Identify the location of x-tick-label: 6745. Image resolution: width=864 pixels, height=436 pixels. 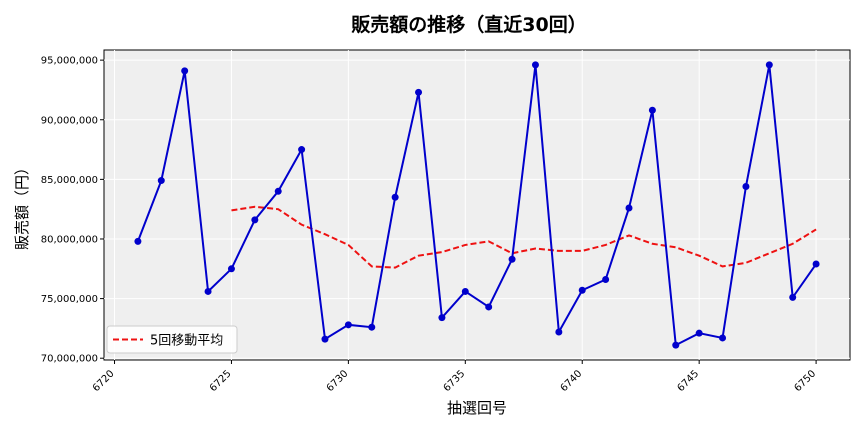
(689, 381).